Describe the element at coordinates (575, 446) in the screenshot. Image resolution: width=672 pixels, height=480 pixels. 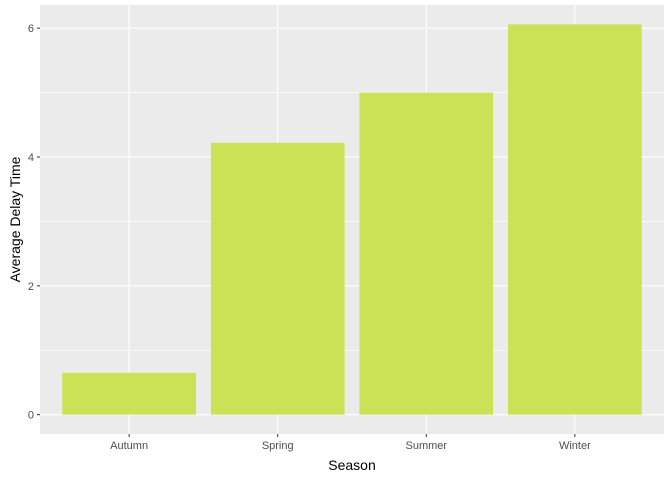
I see `x-tick-label: Winter` at that location.